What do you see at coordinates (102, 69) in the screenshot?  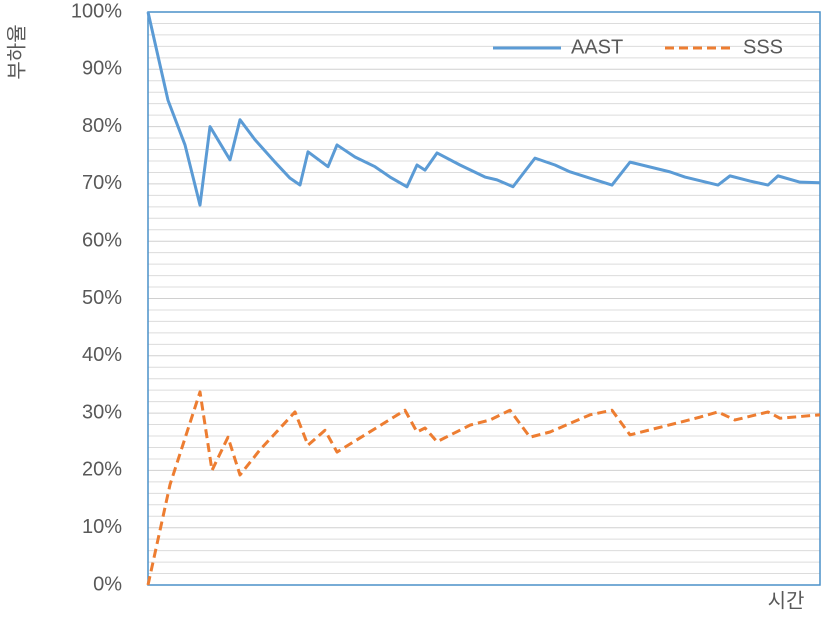 I see `y-tick-label: 90%` at bounding box center [102, 69].